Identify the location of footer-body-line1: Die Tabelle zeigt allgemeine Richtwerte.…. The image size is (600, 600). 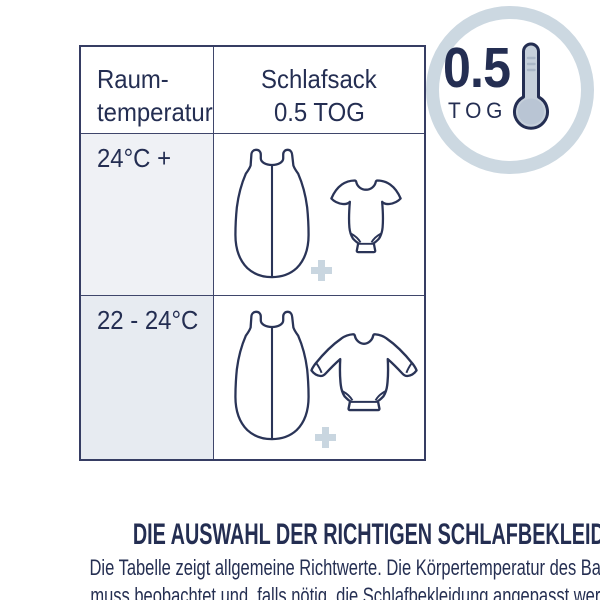
(300, 568).